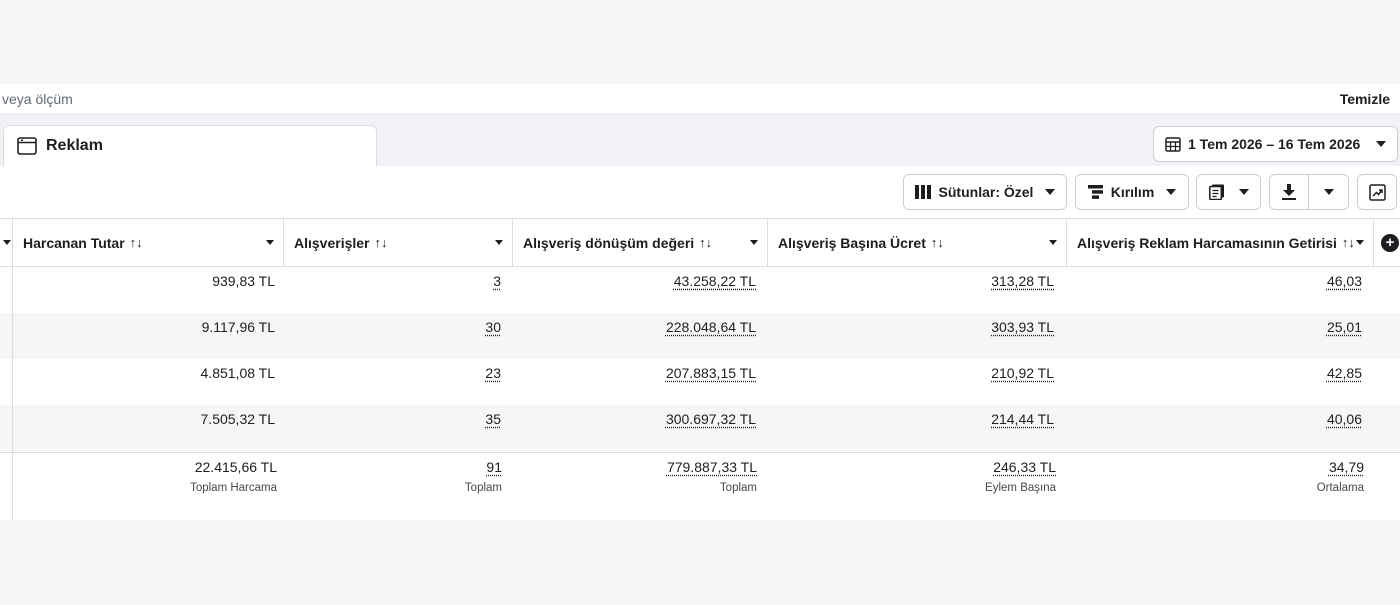  What do you see at coordinates (1095, 192) in the screenshot?
I see `breakdown-icon` at bounding box center [1095, 192].